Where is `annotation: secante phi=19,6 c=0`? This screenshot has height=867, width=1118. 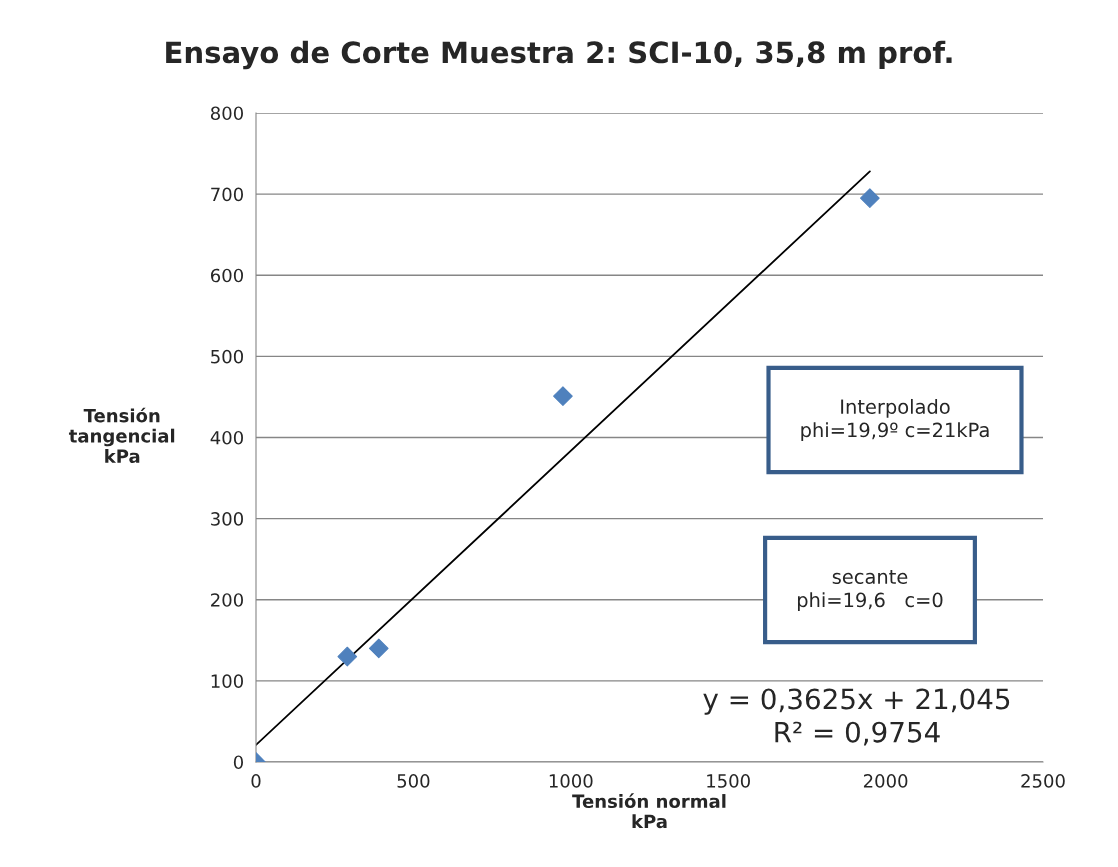 annotation: secante phi=19,6 c=0 is located at coordinates (870, 591).